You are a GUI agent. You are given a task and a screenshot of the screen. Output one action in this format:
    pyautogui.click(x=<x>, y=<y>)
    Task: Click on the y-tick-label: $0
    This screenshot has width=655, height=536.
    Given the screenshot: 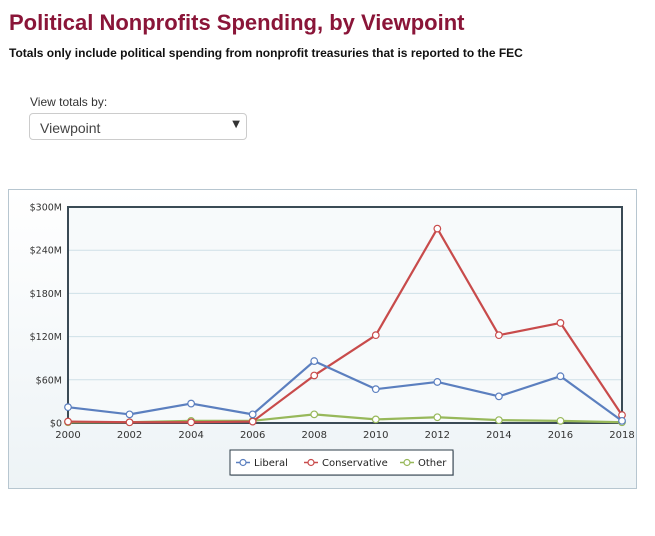 What is the action you would take?
    pyautogui.click(x=56, y=424)
    